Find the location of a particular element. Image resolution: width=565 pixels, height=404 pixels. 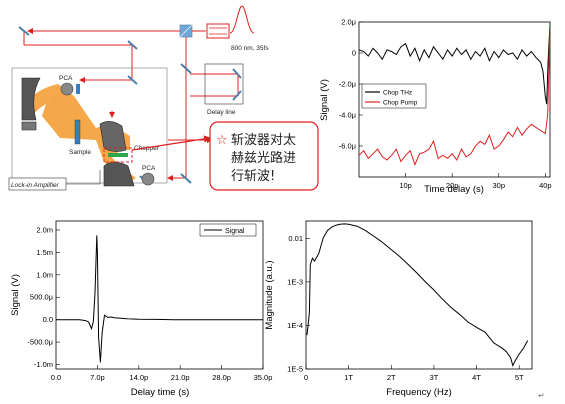

chopper is located at coordinates (118, 155).